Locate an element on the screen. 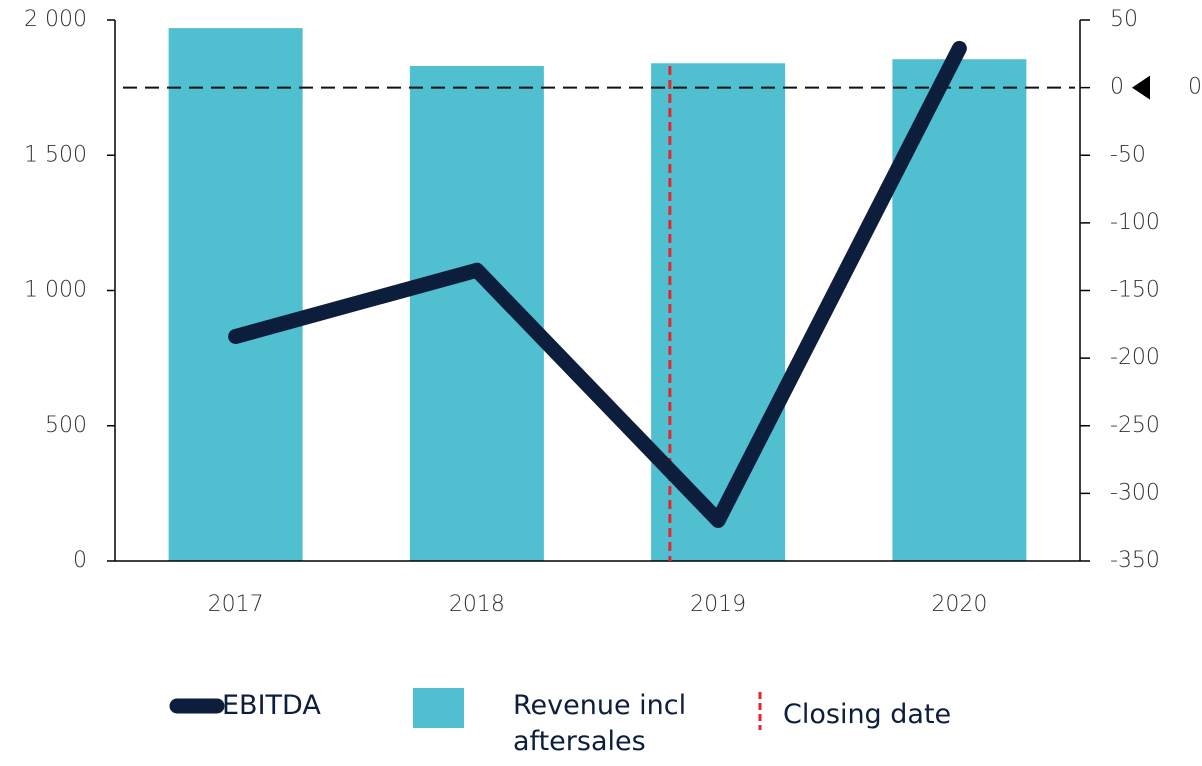 This screenshot has width=1202, height=766. y-tick-label: 500 is located at coordinates (66, 425).